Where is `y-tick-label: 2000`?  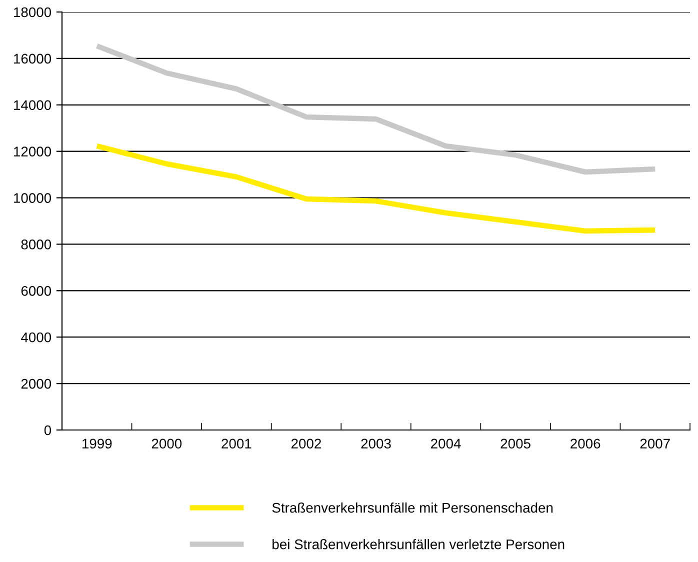 y-tick-label: 2000 is located at coordinates (36, 383).